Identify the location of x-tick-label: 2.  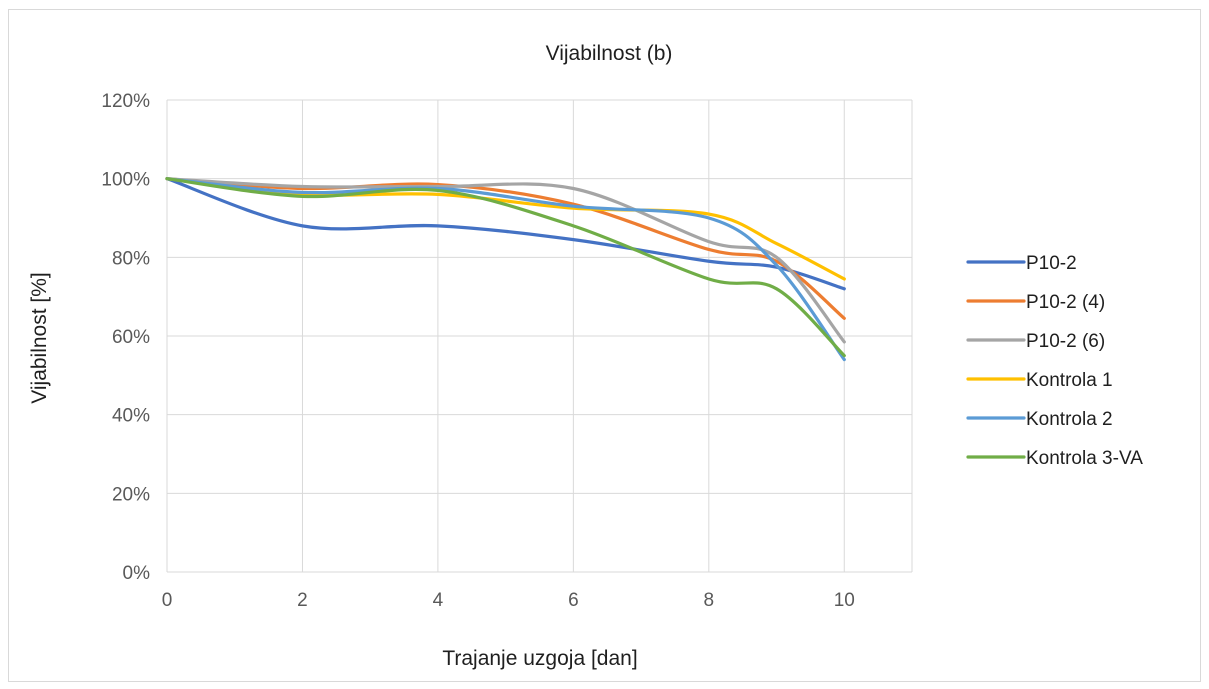
(302, 600).